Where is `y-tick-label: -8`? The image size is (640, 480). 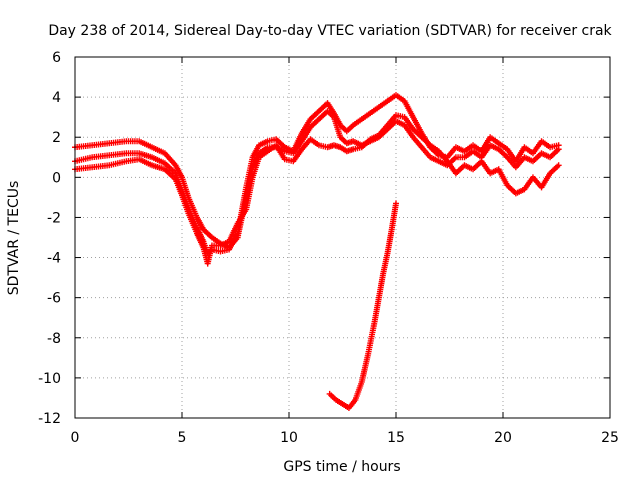
y-tick-label: -8 is located at coordinates (54, 339).